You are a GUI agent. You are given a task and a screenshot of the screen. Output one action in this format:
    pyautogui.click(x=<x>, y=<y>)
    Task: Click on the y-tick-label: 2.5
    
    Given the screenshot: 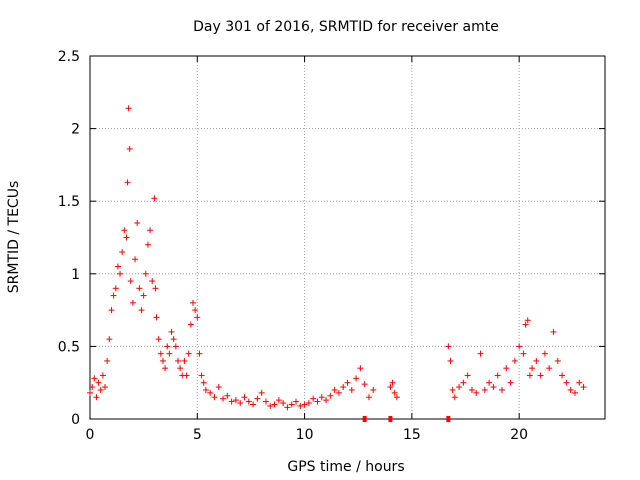 What is the action you would take?
    pyautogui.click(x=69, y=57)
    